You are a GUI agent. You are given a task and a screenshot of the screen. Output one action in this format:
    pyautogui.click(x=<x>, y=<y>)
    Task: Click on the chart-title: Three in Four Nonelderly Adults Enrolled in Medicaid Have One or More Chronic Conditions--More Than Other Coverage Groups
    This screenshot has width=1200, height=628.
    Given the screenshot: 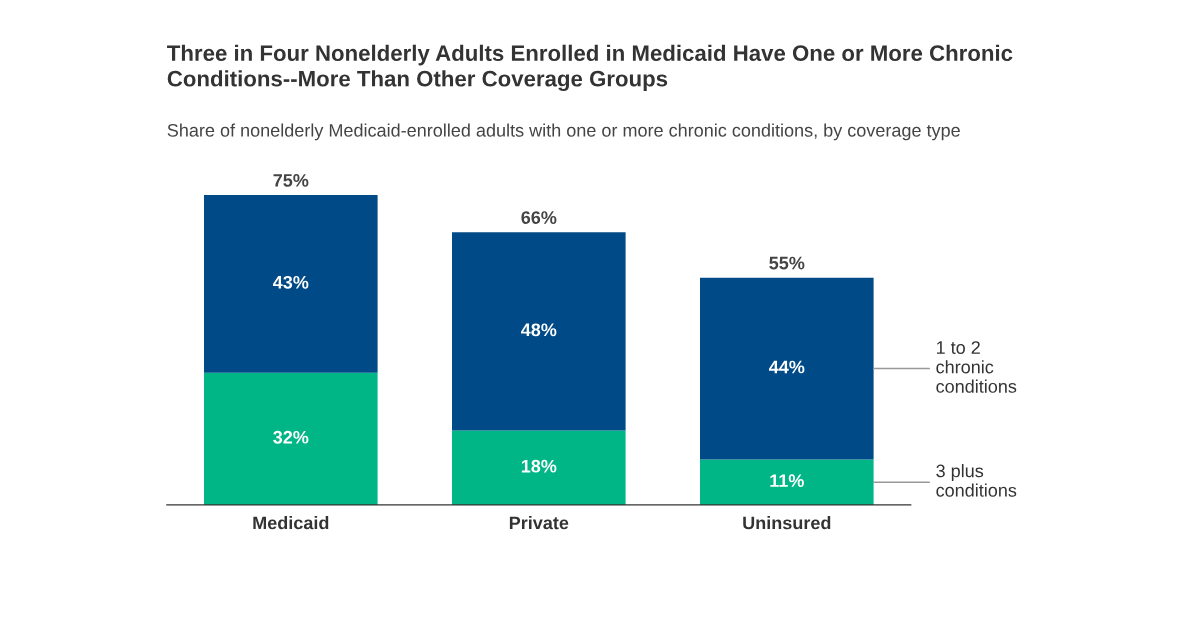 What is the action you would take?
    pyautogui.click(x=590, y=68)
    